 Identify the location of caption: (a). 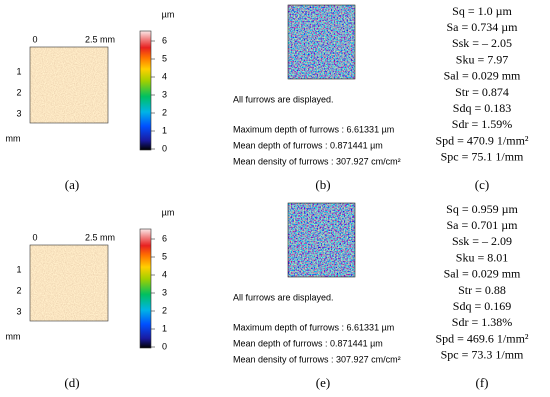
(72, 184).